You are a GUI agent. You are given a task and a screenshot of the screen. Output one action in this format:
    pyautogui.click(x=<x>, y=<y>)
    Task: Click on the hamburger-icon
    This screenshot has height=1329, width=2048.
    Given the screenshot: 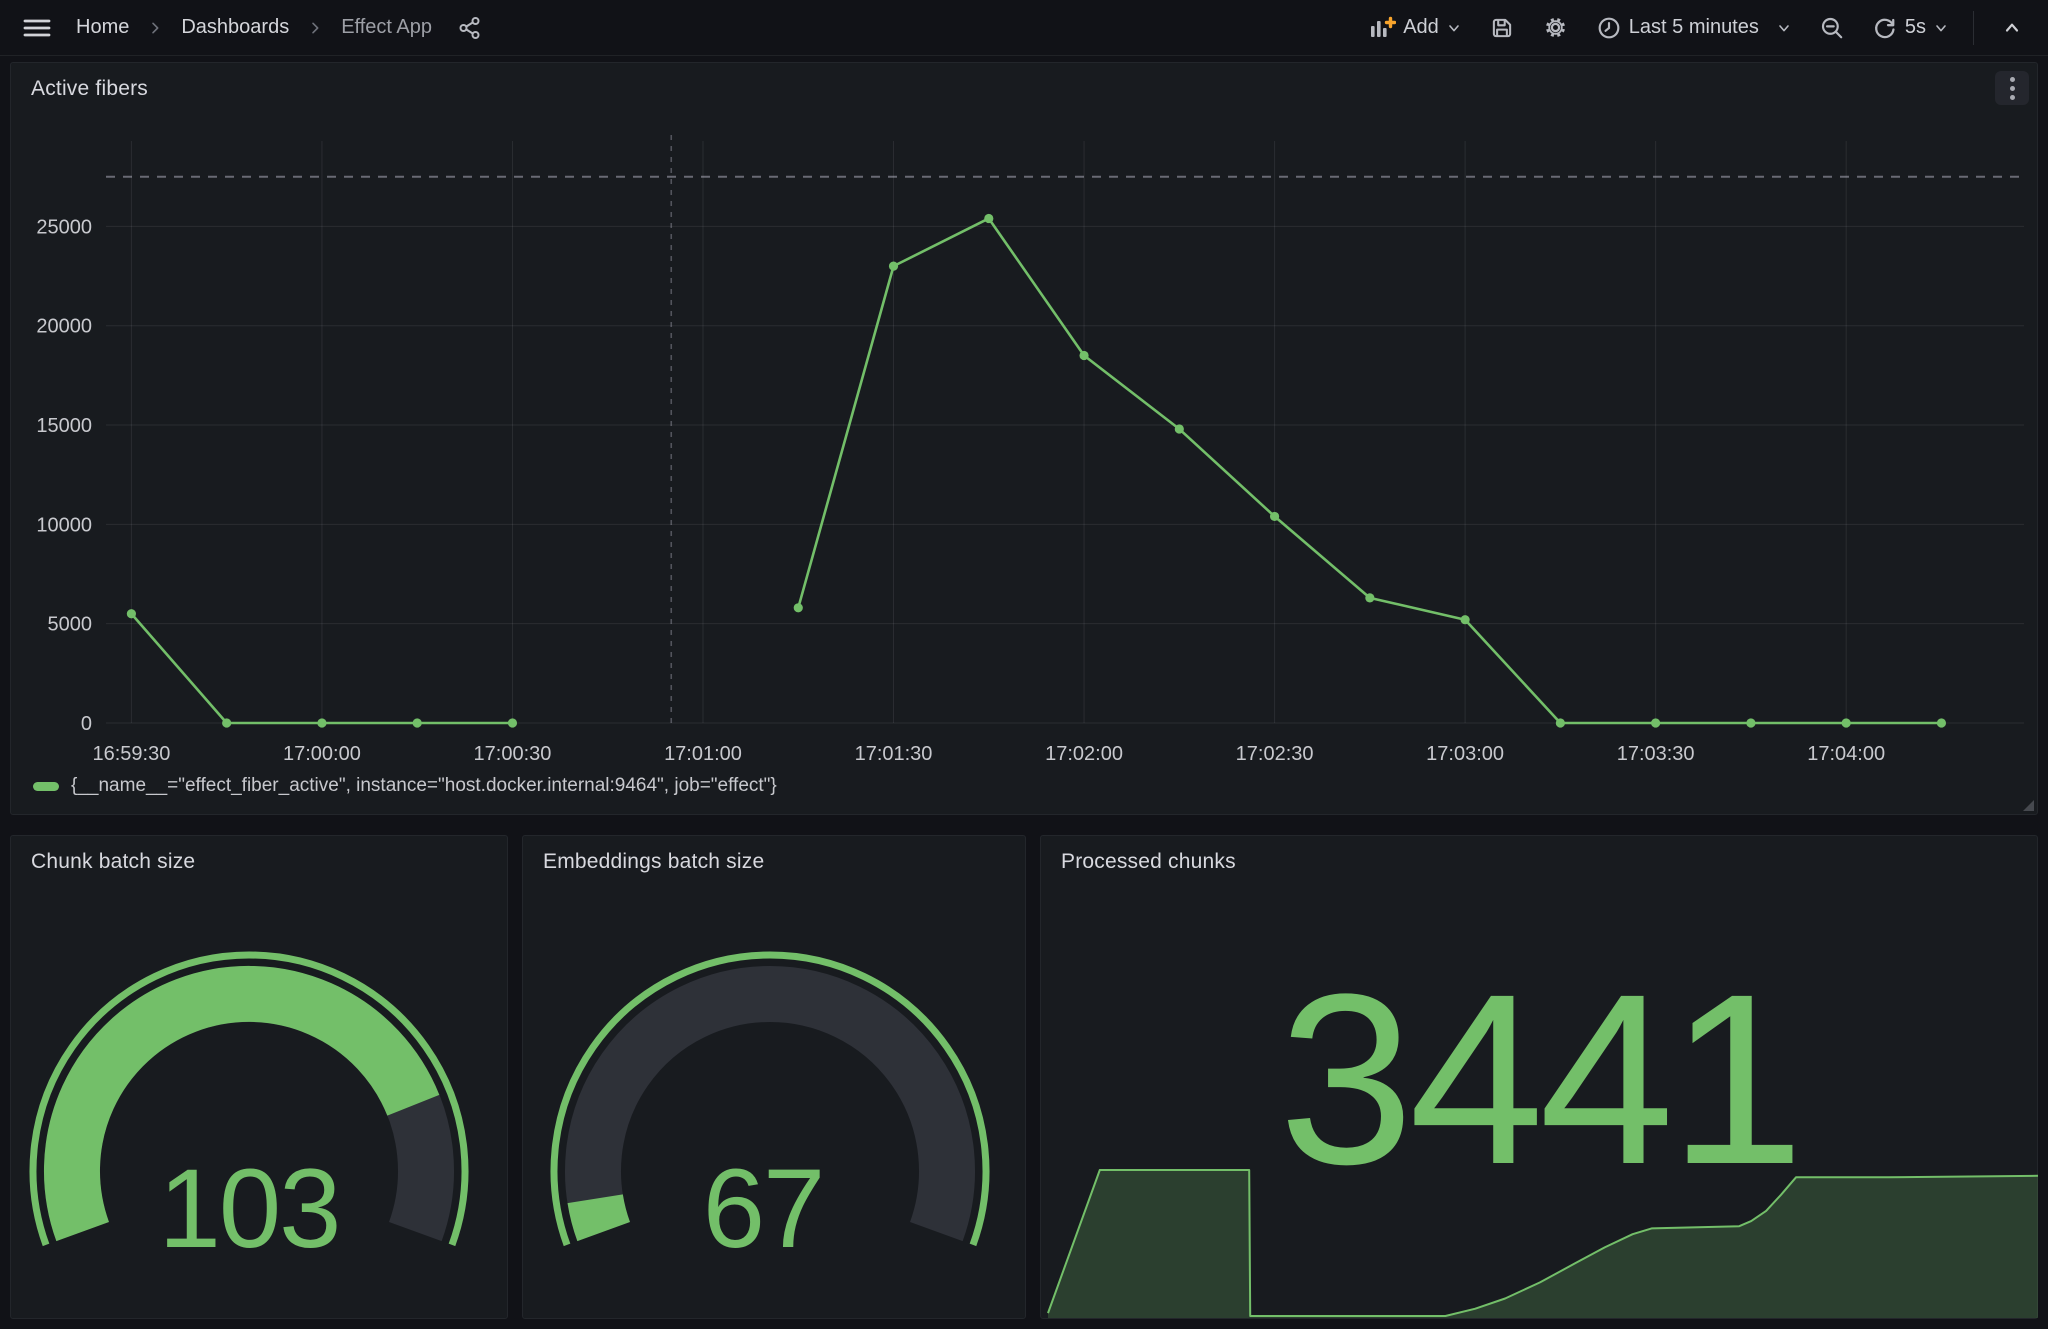 What is the action you would take?
    pyautogui.click(x=37, y=28)
    